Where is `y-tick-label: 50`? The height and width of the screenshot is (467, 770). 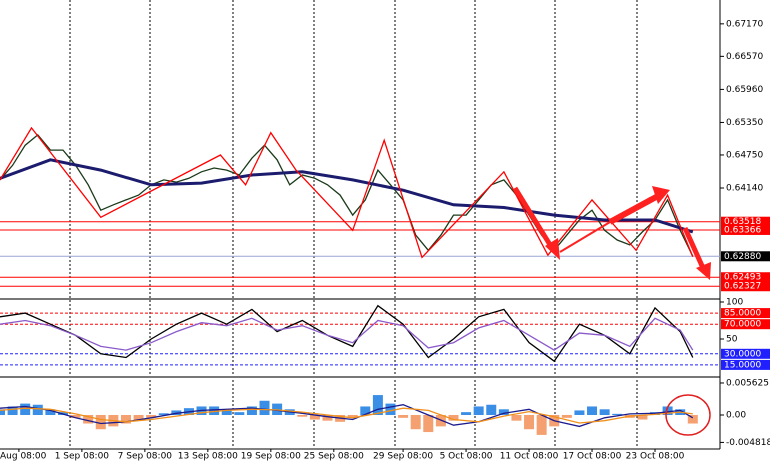
y-tick-label: 50 is located at coordinates (732, 340).